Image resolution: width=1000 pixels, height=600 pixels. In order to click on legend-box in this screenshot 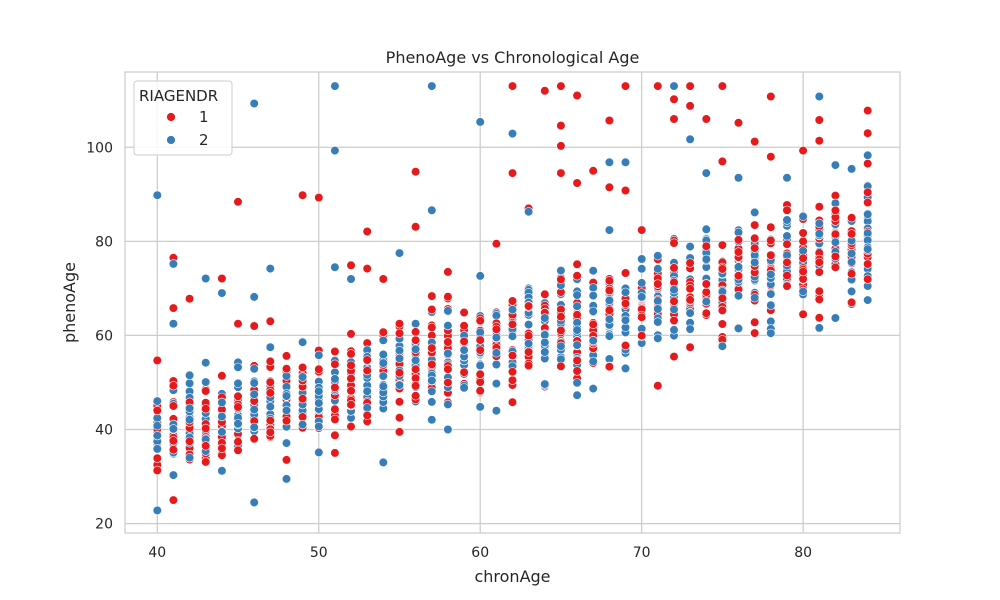, I will do `click(183, 118)`.